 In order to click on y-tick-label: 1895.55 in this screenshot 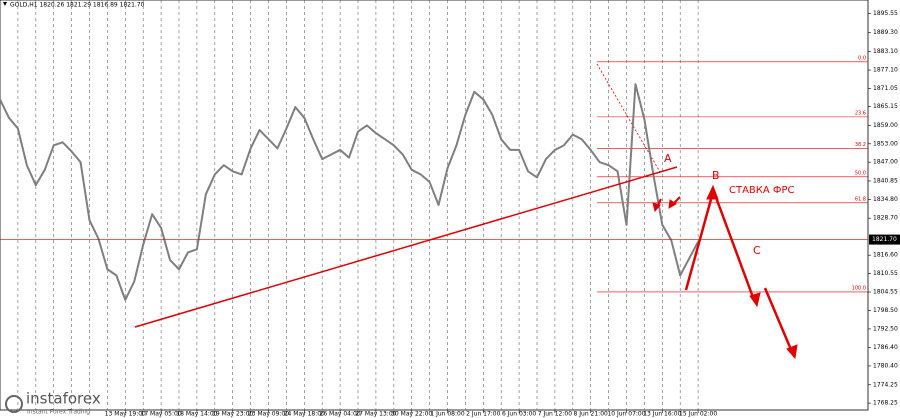, I will do `click(885, 13)`.